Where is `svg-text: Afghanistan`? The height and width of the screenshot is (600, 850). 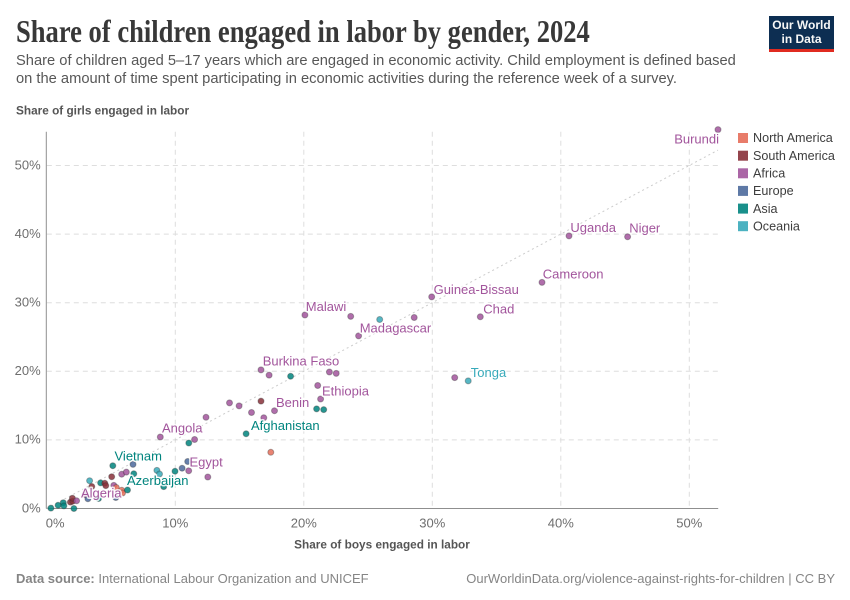
svg-text: Afghanistan is located at coordinates (285, 425).